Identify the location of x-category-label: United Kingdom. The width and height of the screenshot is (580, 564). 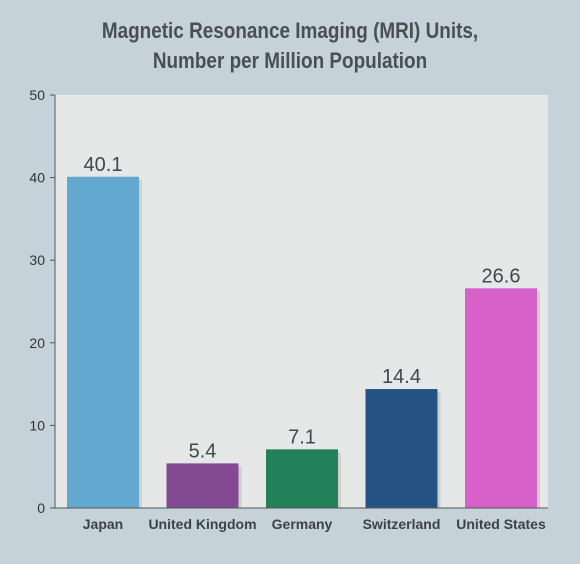
(202, 524).